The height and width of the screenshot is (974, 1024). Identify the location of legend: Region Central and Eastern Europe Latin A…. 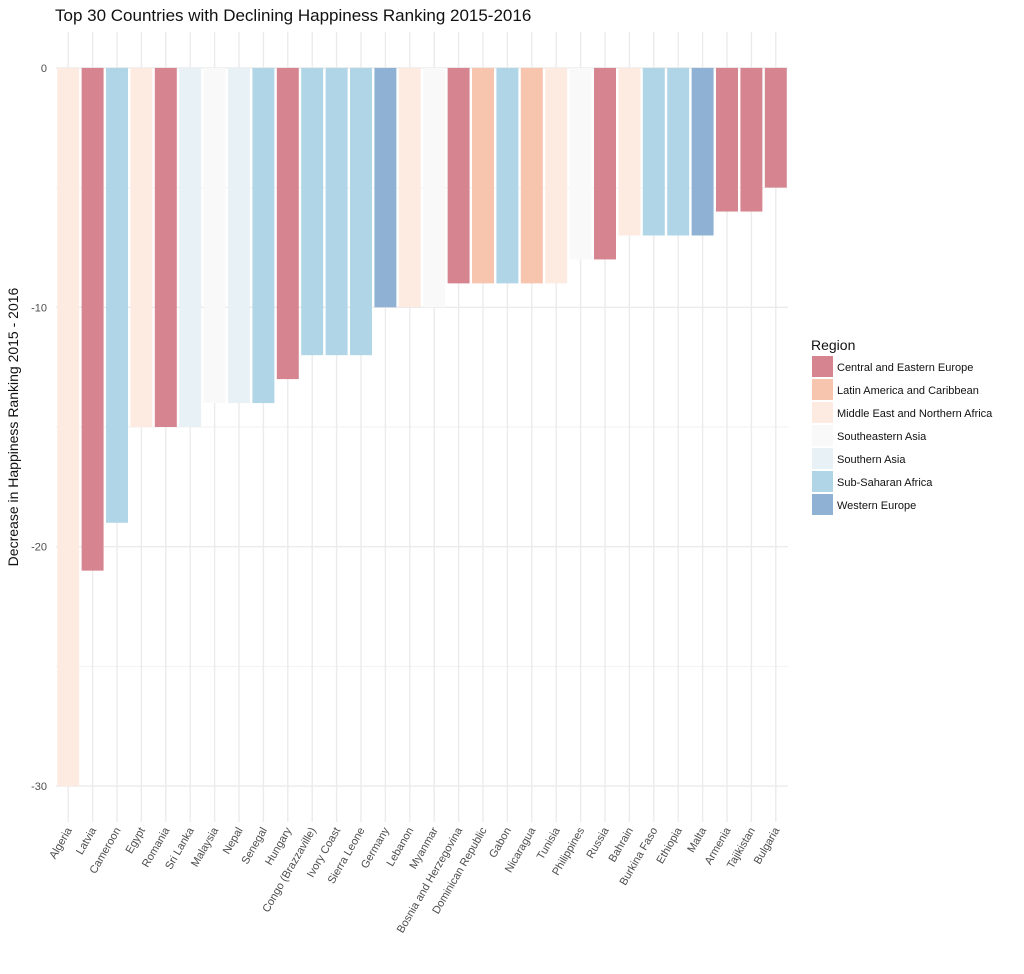
(902, 426).